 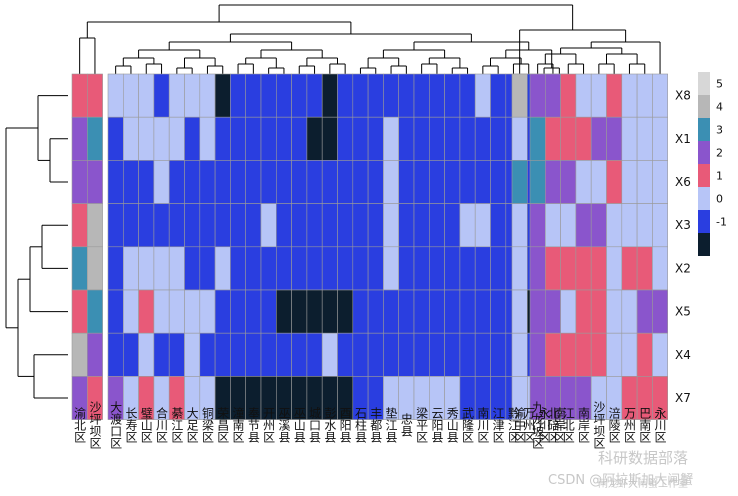 I want to click on legend-tick-label: 4, so click(x=719, y=107).